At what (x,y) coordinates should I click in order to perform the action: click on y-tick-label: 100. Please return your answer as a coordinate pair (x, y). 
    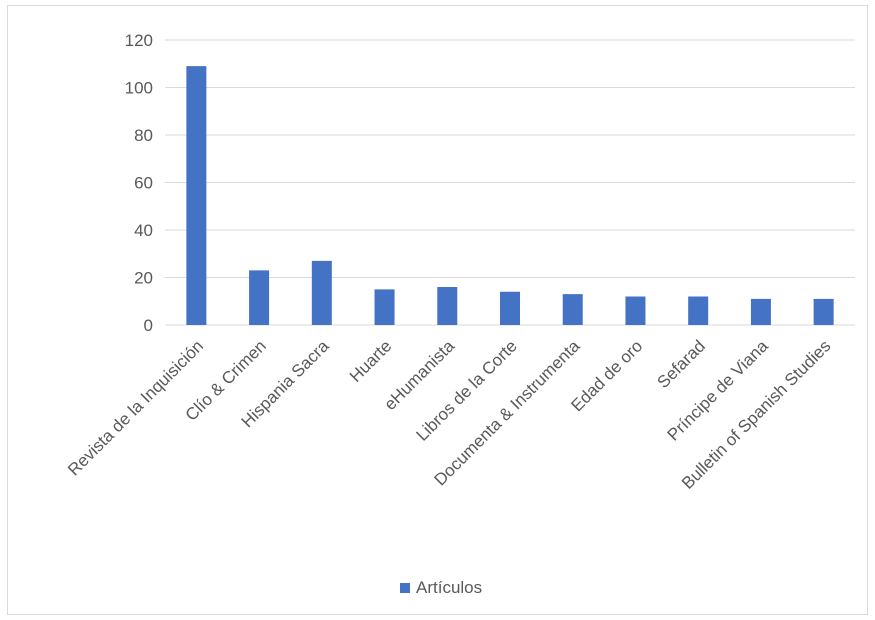
    Looking at the image, I should click on (139, 88).